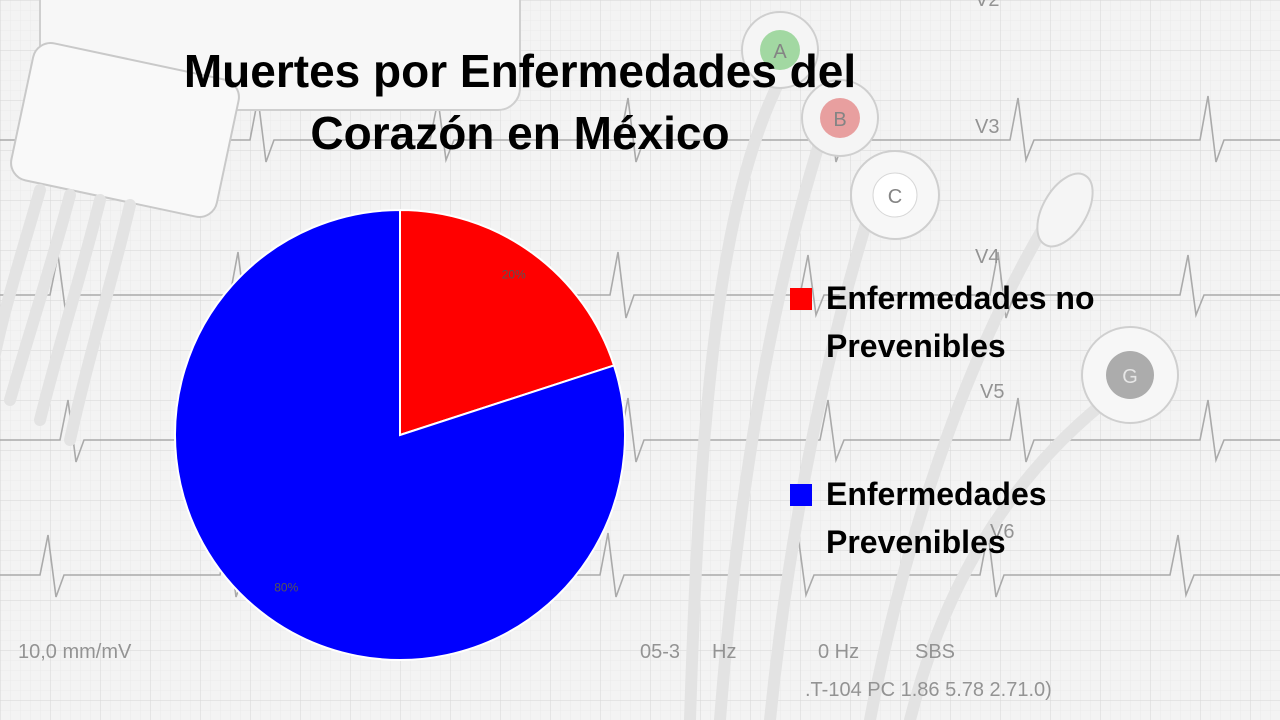 This screenshot has height=720, width=1280. I want to click on lead-label-v6: V6, so click(1002, 532).